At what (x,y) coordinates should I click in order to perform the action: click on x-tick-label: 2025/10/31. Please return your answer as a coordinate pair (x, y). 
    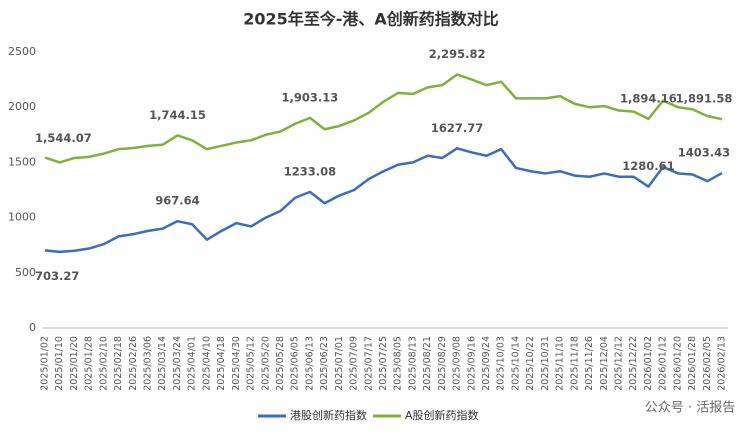
    Looking at the image, I should click on (545, 363).